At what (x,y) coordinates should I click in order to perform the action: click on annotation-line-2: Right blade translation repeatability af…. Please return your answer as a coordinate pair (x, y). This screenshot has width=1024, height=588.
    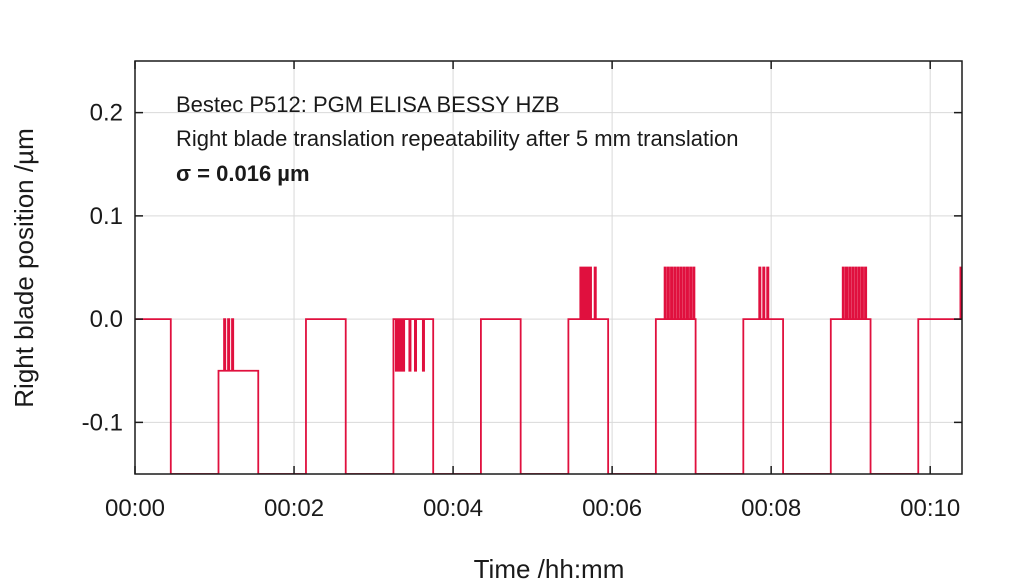
    Looking at the image, I should click on (457, 138).